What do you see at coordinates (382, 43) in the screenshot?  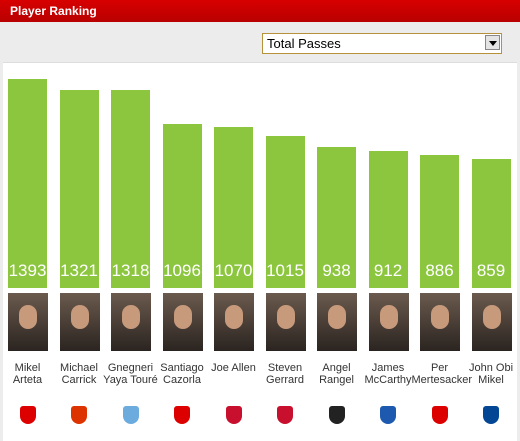 I see `stat-dropdown: Total Passes` at bounding box center [382, 43].